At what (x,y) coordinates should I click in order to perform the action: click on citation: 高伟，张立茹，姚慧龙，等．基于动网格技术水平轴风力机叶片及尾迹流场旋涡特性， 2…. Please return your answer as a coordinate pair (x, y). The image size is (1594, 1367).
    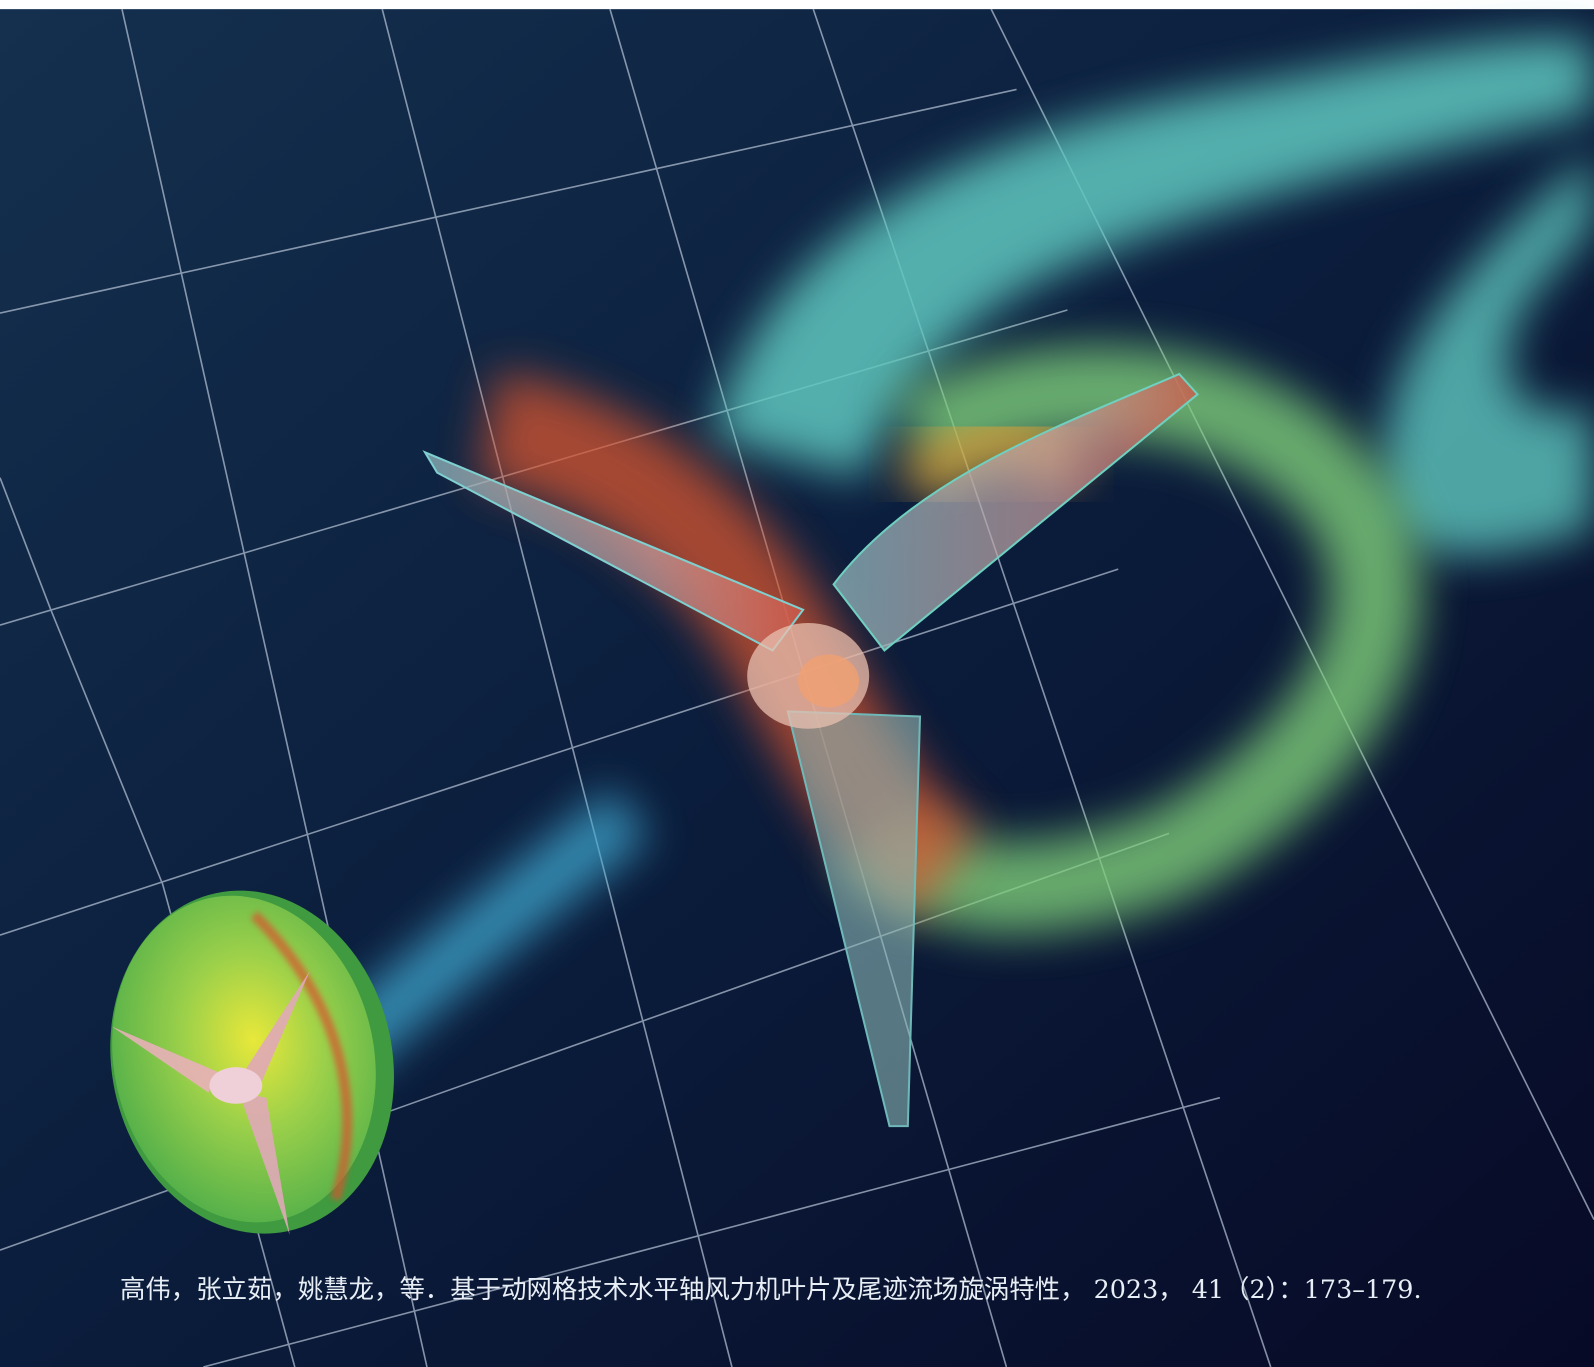
    Looking at the image, I should click on (771, 1289).